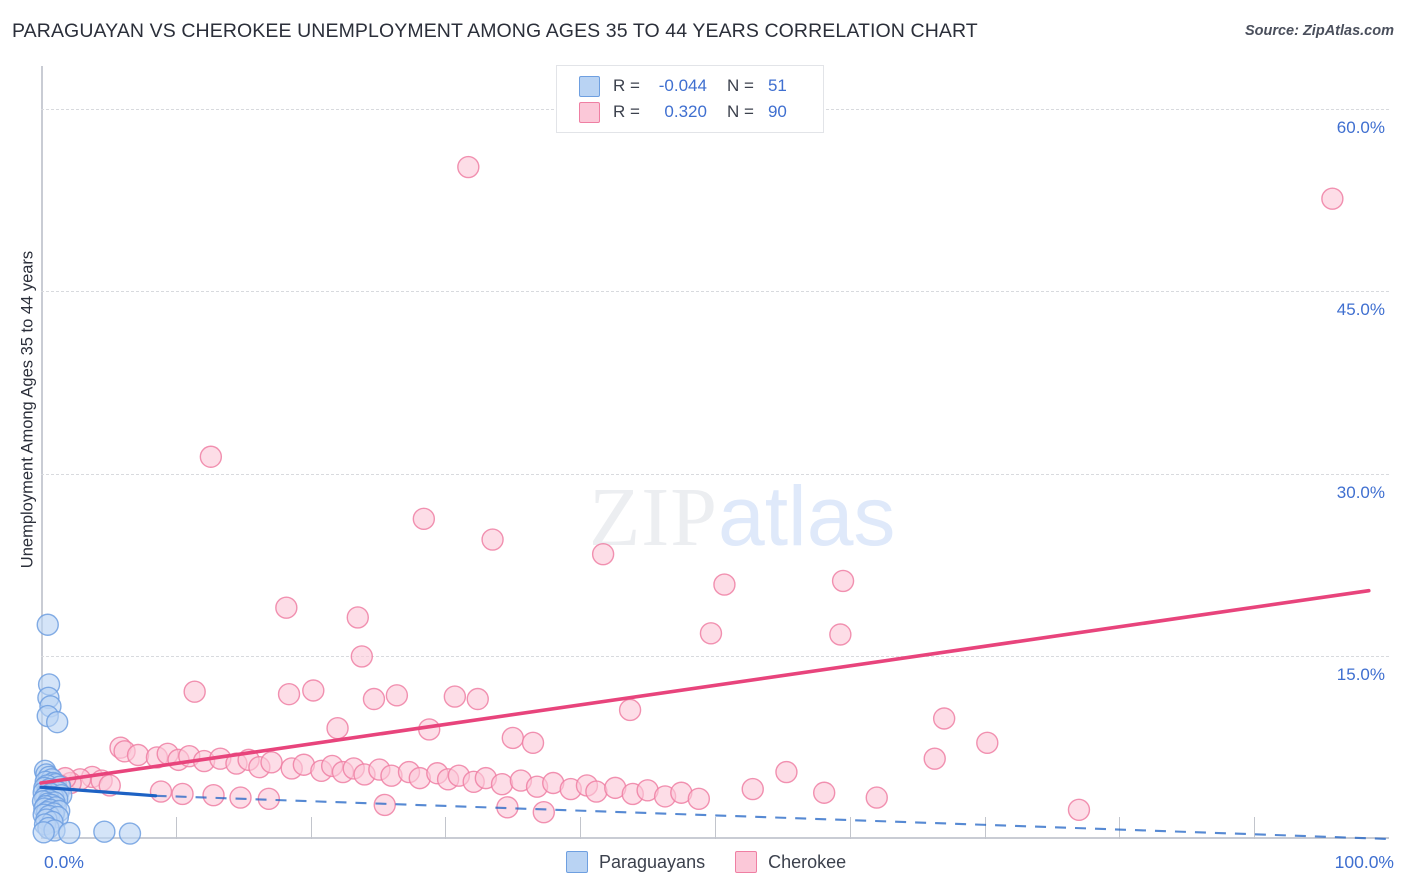  I want to click on legend-label: Paraguayans, so click(652, 861).